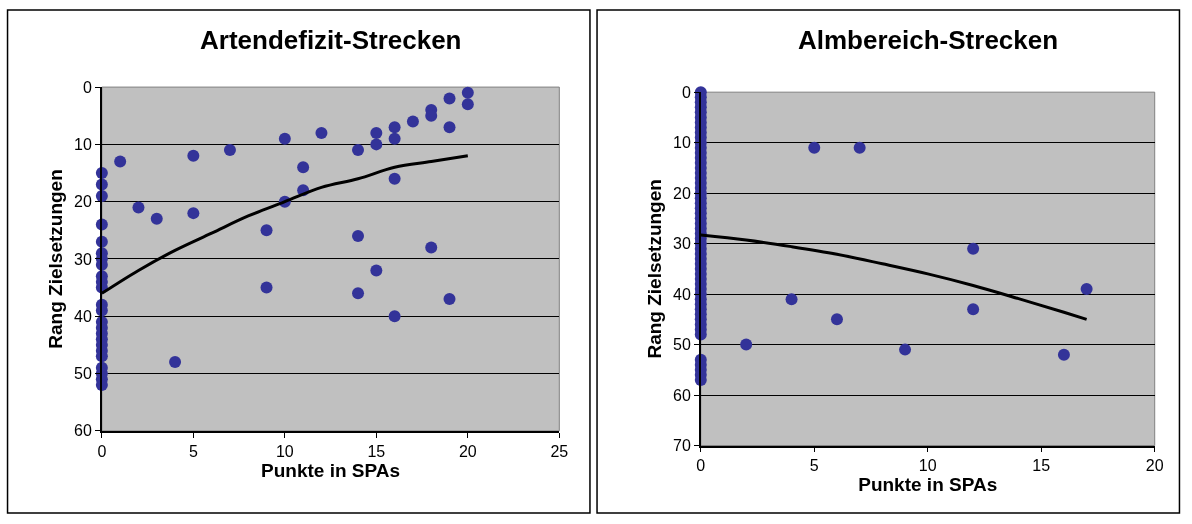  Describe the element at coordinates (559, 451) in the screenshot. I see `x-tick-label: 25` at that location.